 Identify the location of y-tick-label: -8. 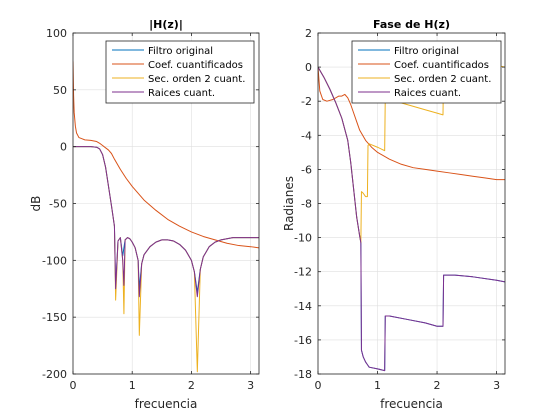
(306, 204).